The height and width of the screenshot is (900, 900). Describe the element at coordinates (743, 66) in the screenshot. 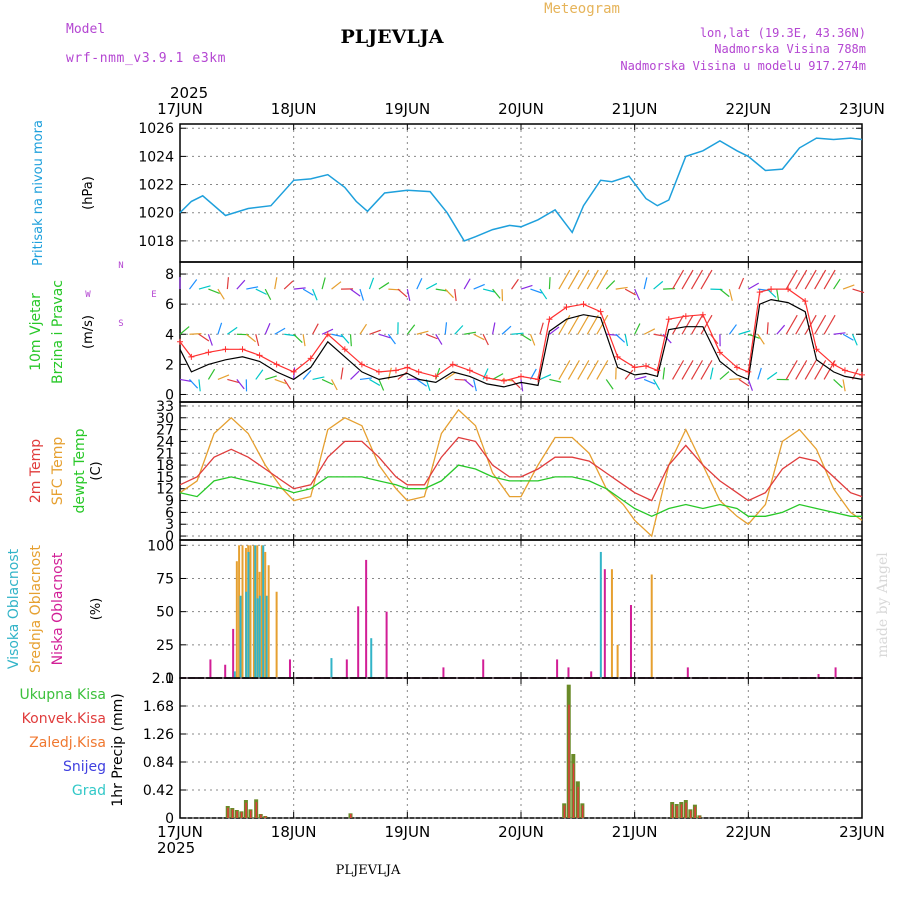

I see `model-elevation-label: Nadmorska Visina u modelu 917.274m` at that location.